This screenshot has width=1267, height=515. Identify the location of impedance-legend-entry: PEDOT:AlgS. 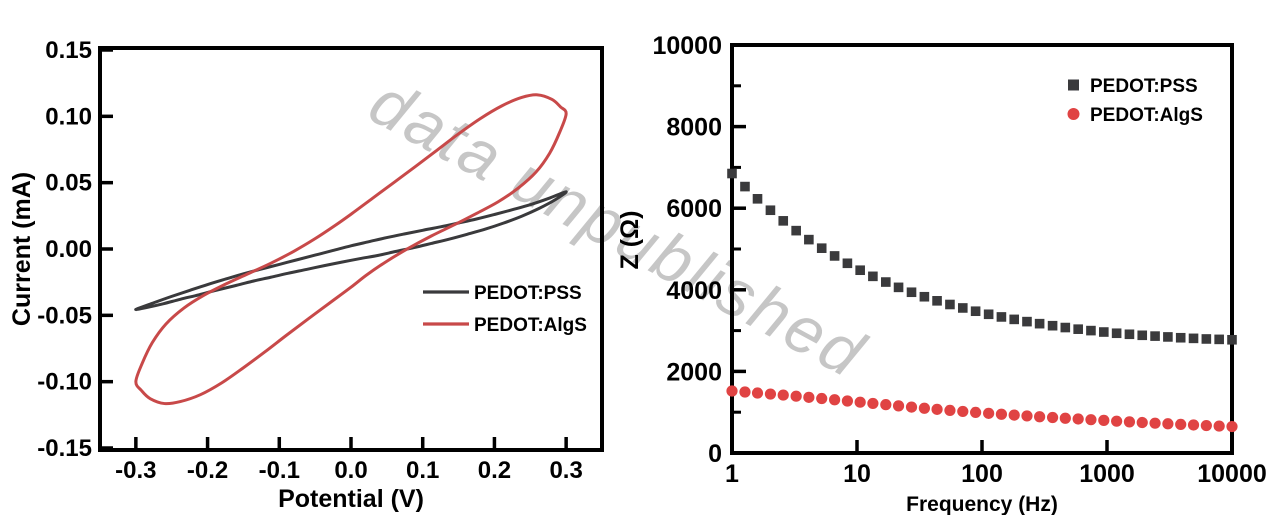
(1135, 115).